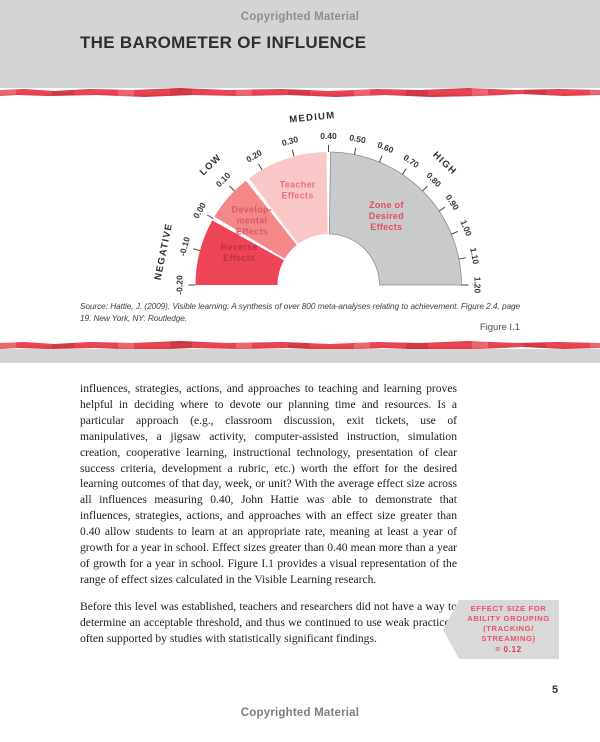 The height and width of the screenshot is (742, 600). I want to click on top-watermark: Copyrighted Material, so click(300, 17).